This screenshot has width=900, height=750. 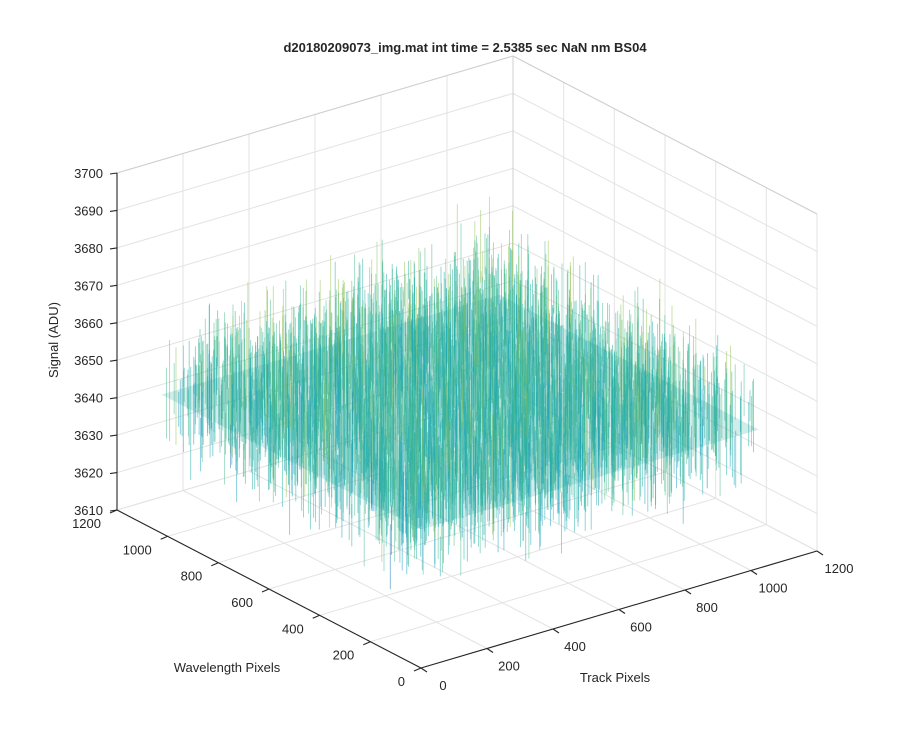 I want to click on y-tick-label: 800, so click(x=192, y=576).